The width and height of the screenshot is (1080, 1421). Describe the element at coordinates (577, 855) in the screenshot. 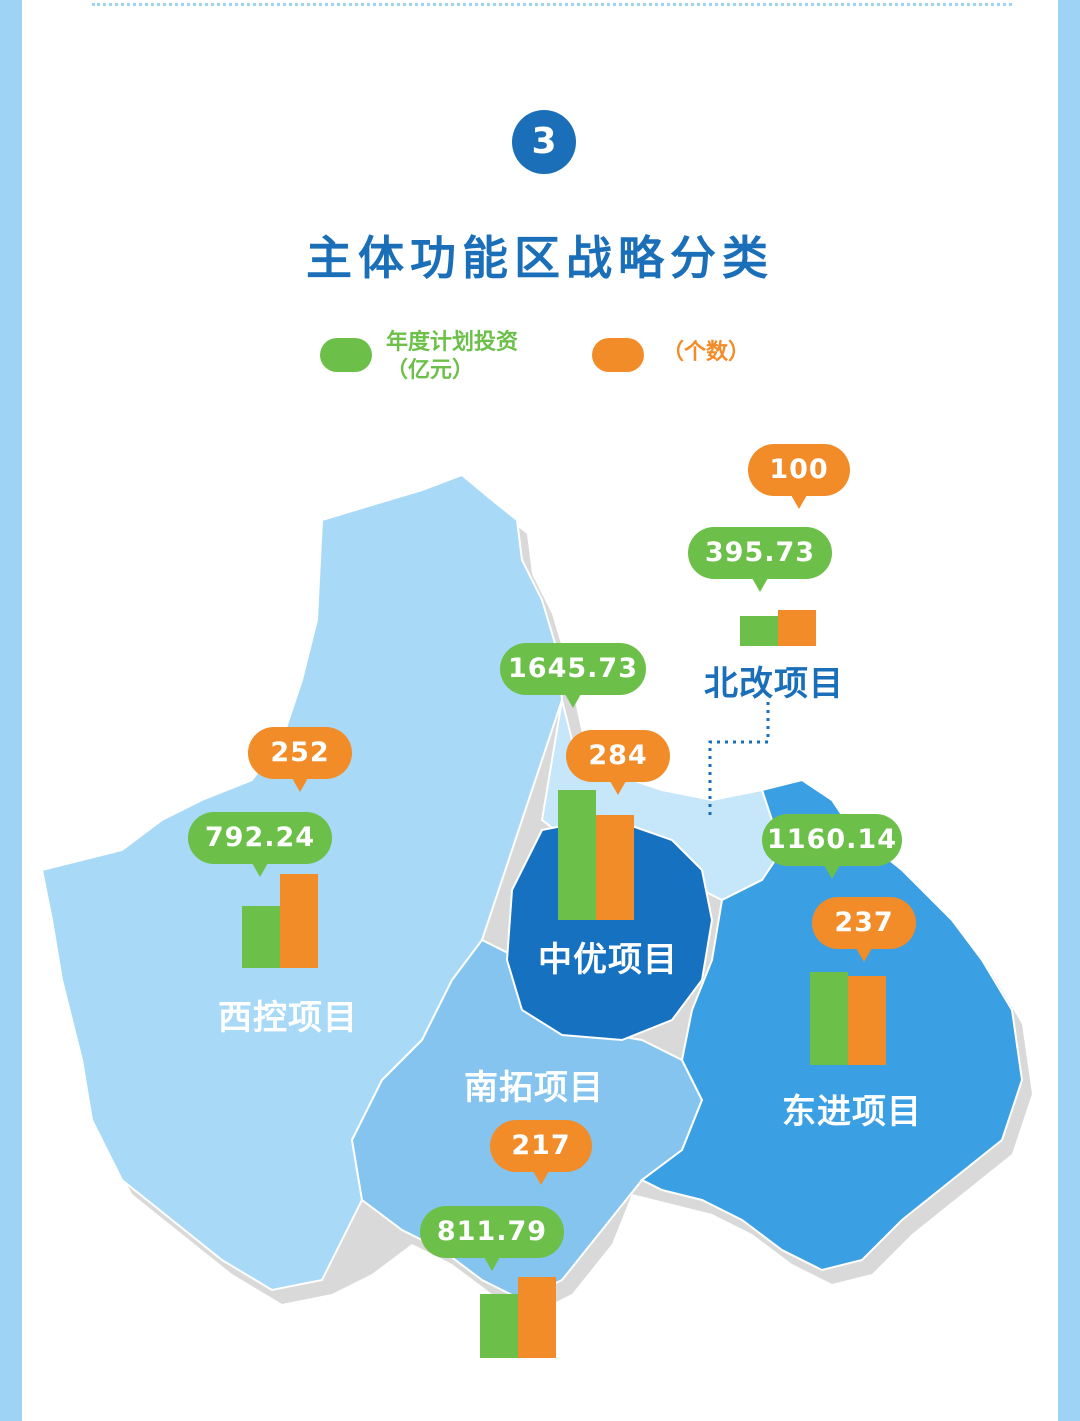

I see `zhongyou-investment-bar` at that location.